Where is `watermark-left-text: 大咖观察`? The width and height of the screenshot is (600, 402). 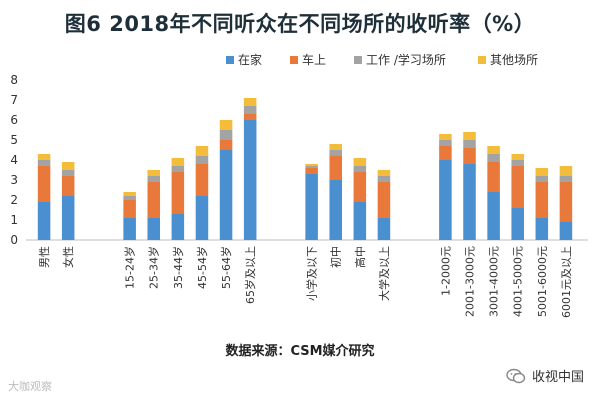 watermark-left-text: 大咖观察 is located at coordinates (30, 386).